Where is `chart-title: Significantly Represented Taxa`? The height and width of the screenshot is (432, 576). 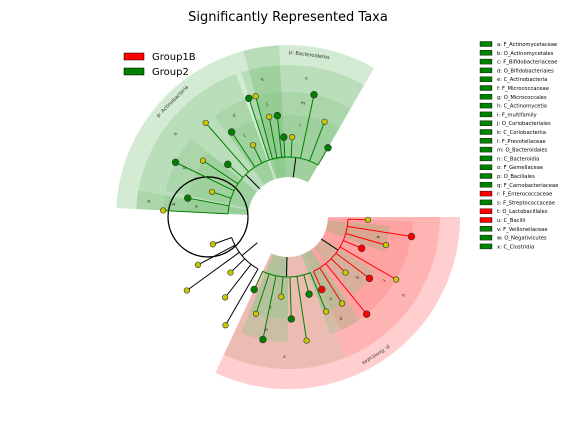 chart-title: Significantly Represented Taxa is located at coordinates (288, 17).